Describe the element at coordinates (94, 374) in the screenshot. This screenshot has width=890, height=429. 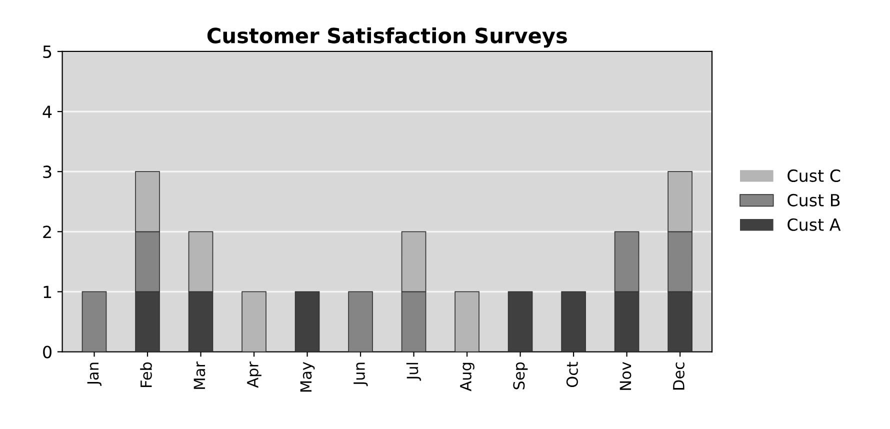
I see `x-tick-label: Jan` at that location.